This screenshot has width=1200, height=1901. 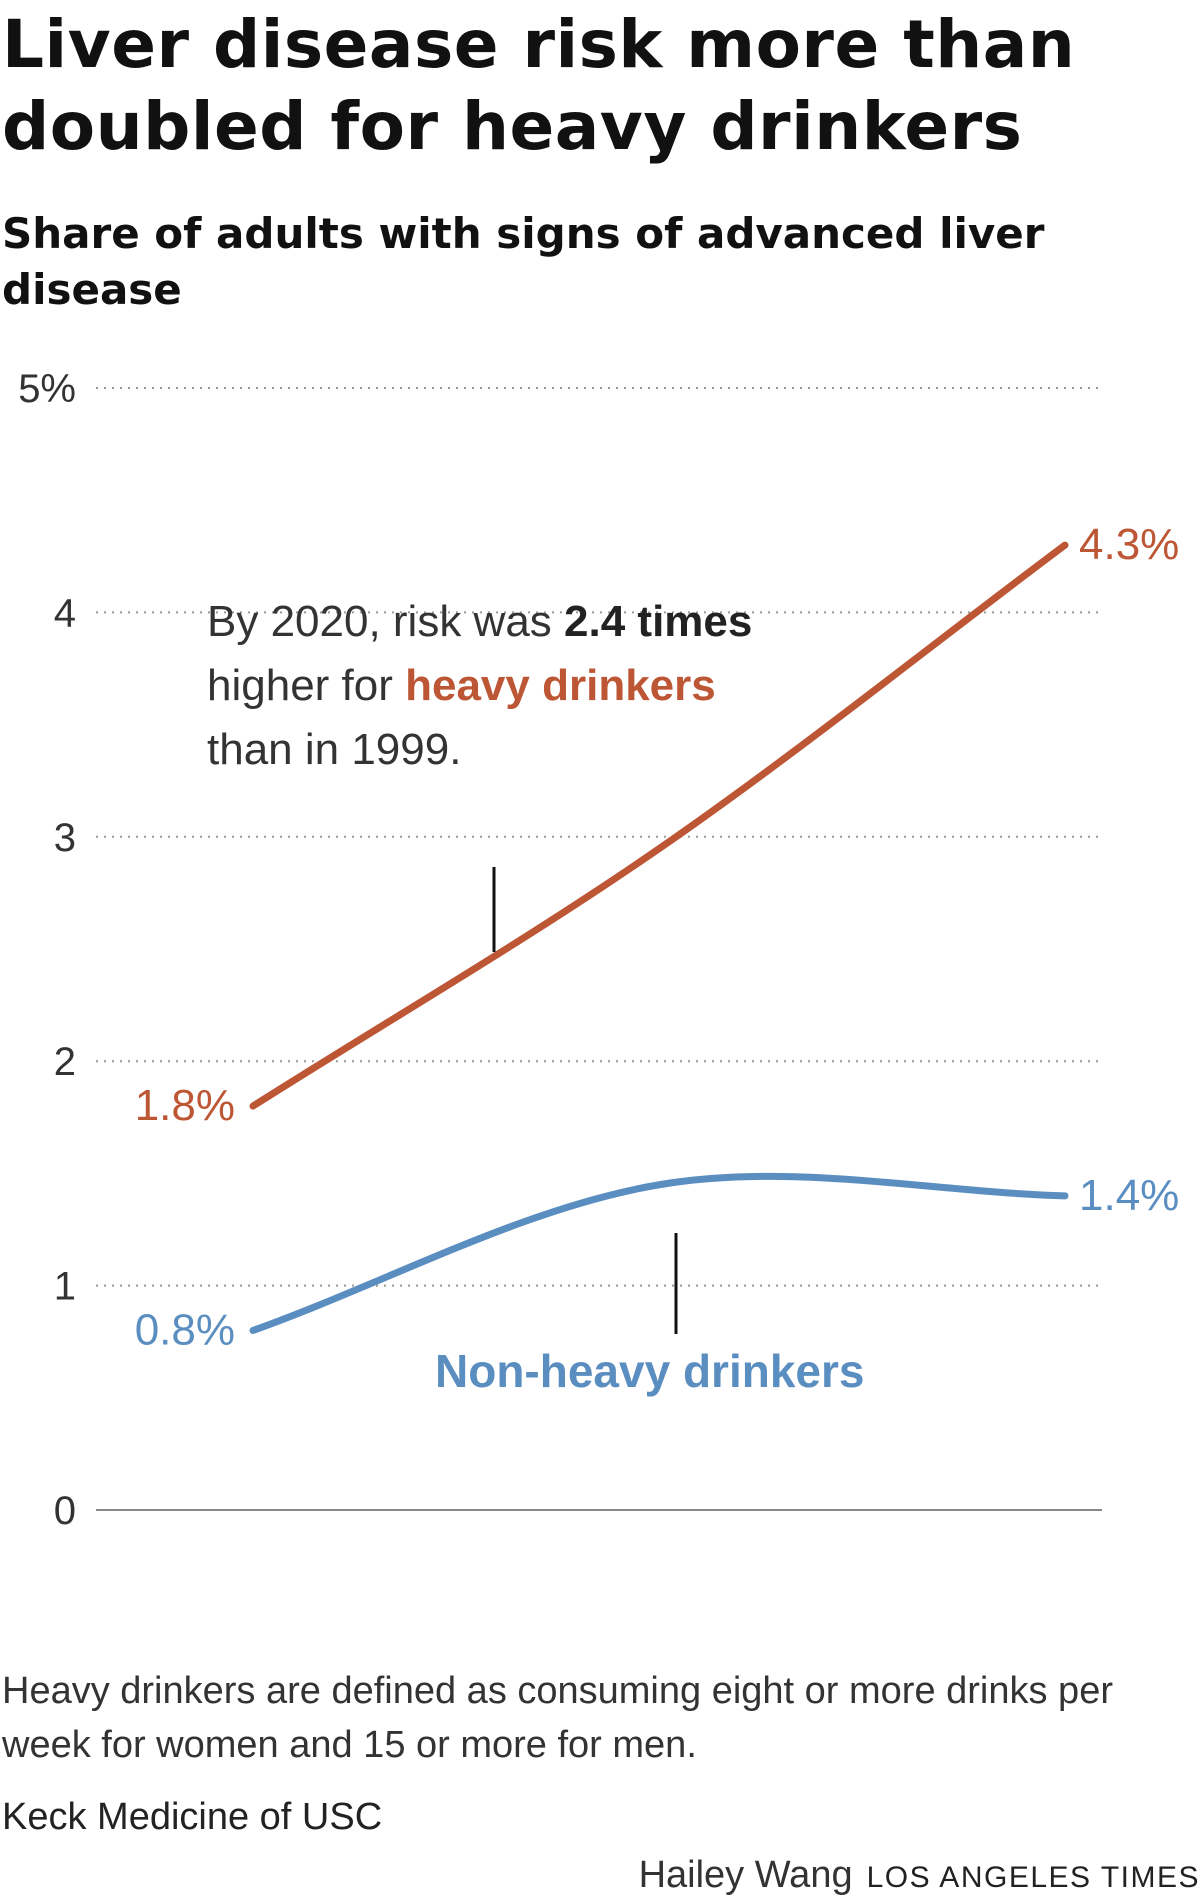 I want to click on nonheavy-end-value-label: 1.4%, so click(x=1129, y=1195).